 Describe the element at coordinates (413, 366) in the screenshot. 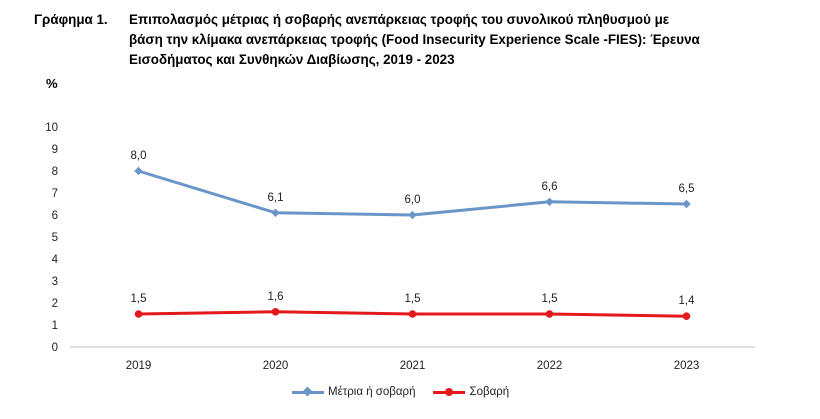

I see `x-tick-label: 2021` at that location.